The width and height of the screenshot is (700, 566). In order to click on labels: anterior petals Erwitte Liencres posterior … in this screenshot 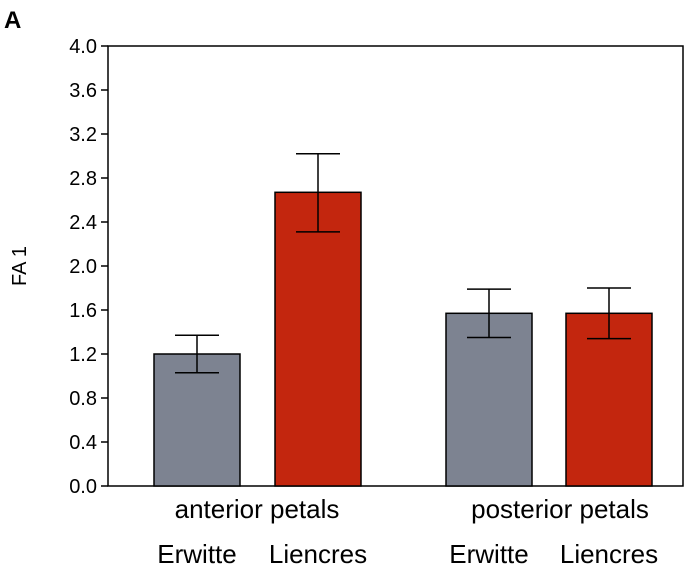, I will do `click(407, 530)`.